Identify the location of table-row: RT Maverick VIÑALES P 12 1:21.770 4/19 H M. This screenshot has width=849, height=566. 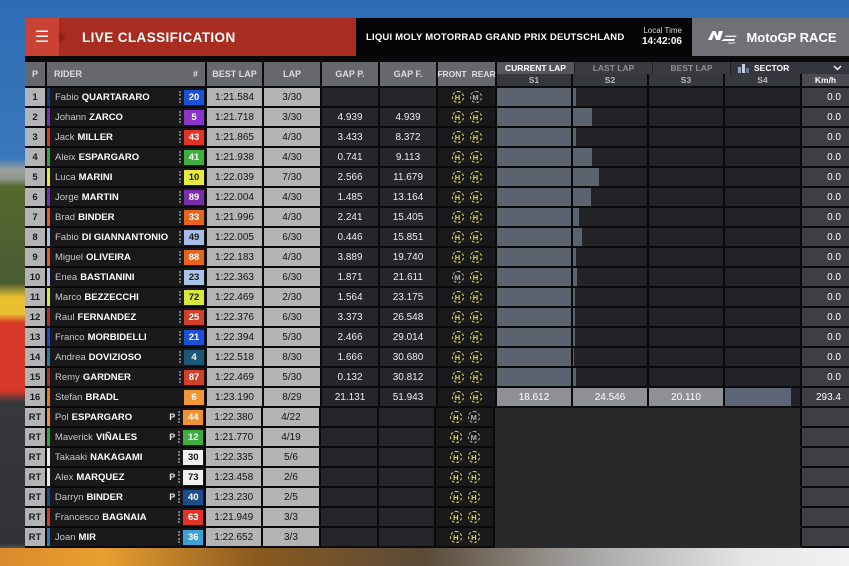
(437, 438).